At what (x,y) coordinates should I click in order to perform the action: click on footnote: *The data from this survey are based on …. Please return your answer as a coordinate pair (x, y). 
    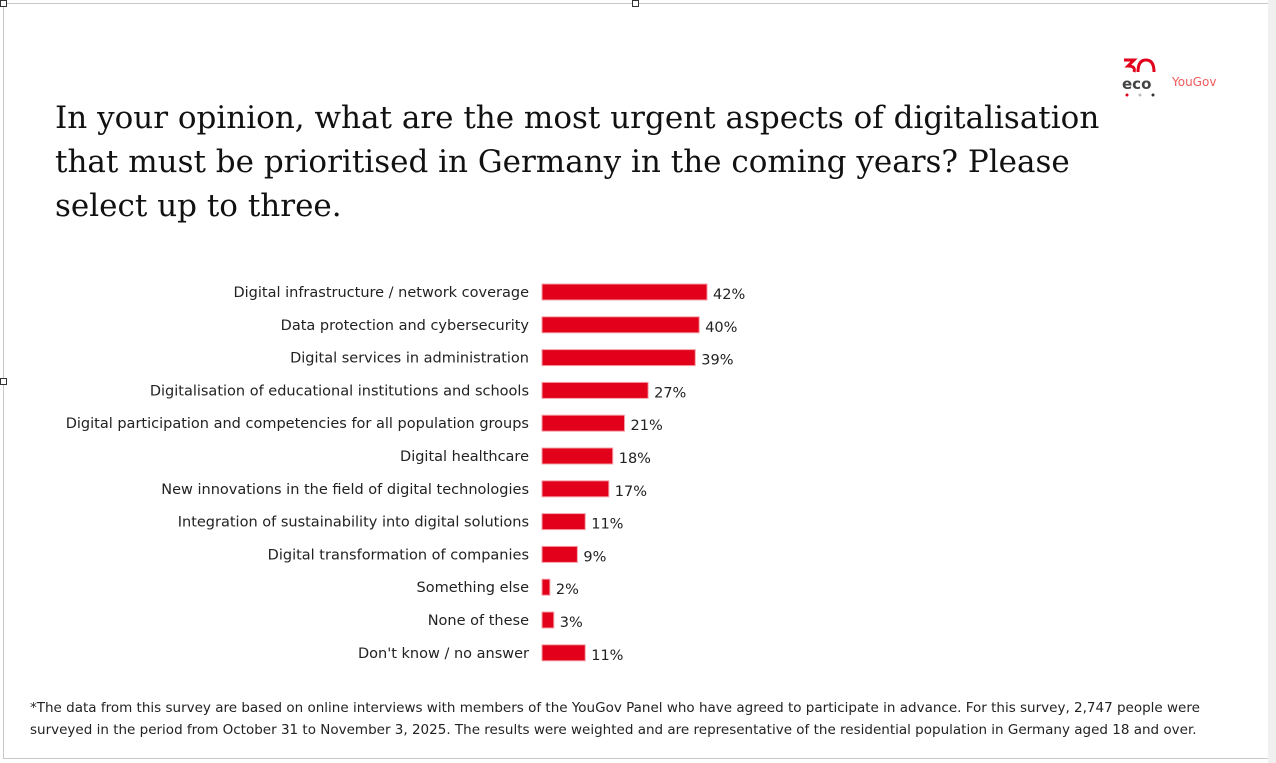
    Looking at the image, I should click on (615, 719).